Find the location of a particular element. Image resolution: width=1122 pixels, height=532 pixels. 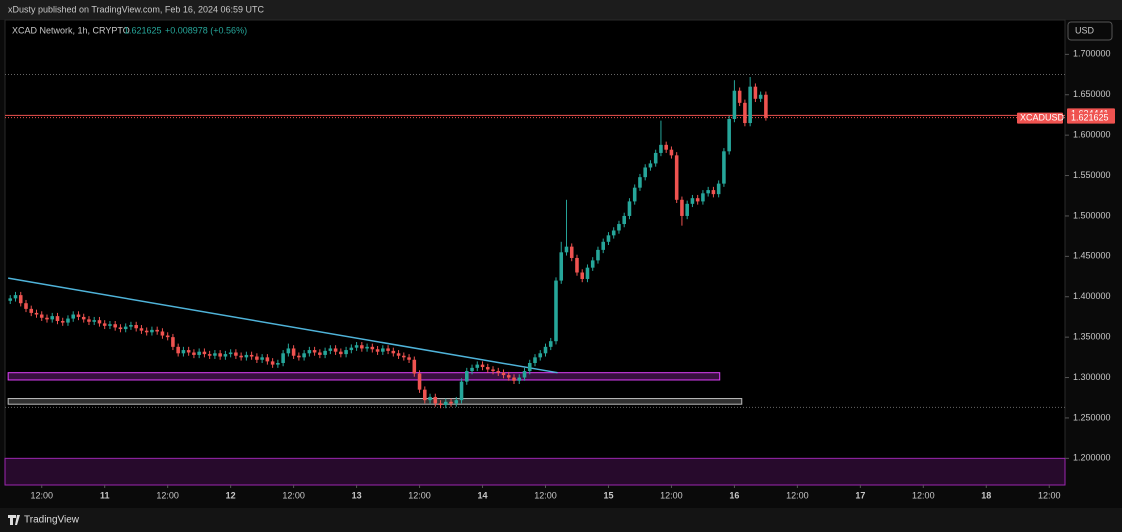

y-tick-label: 1.450000 is located at coordinates (1092, 256).